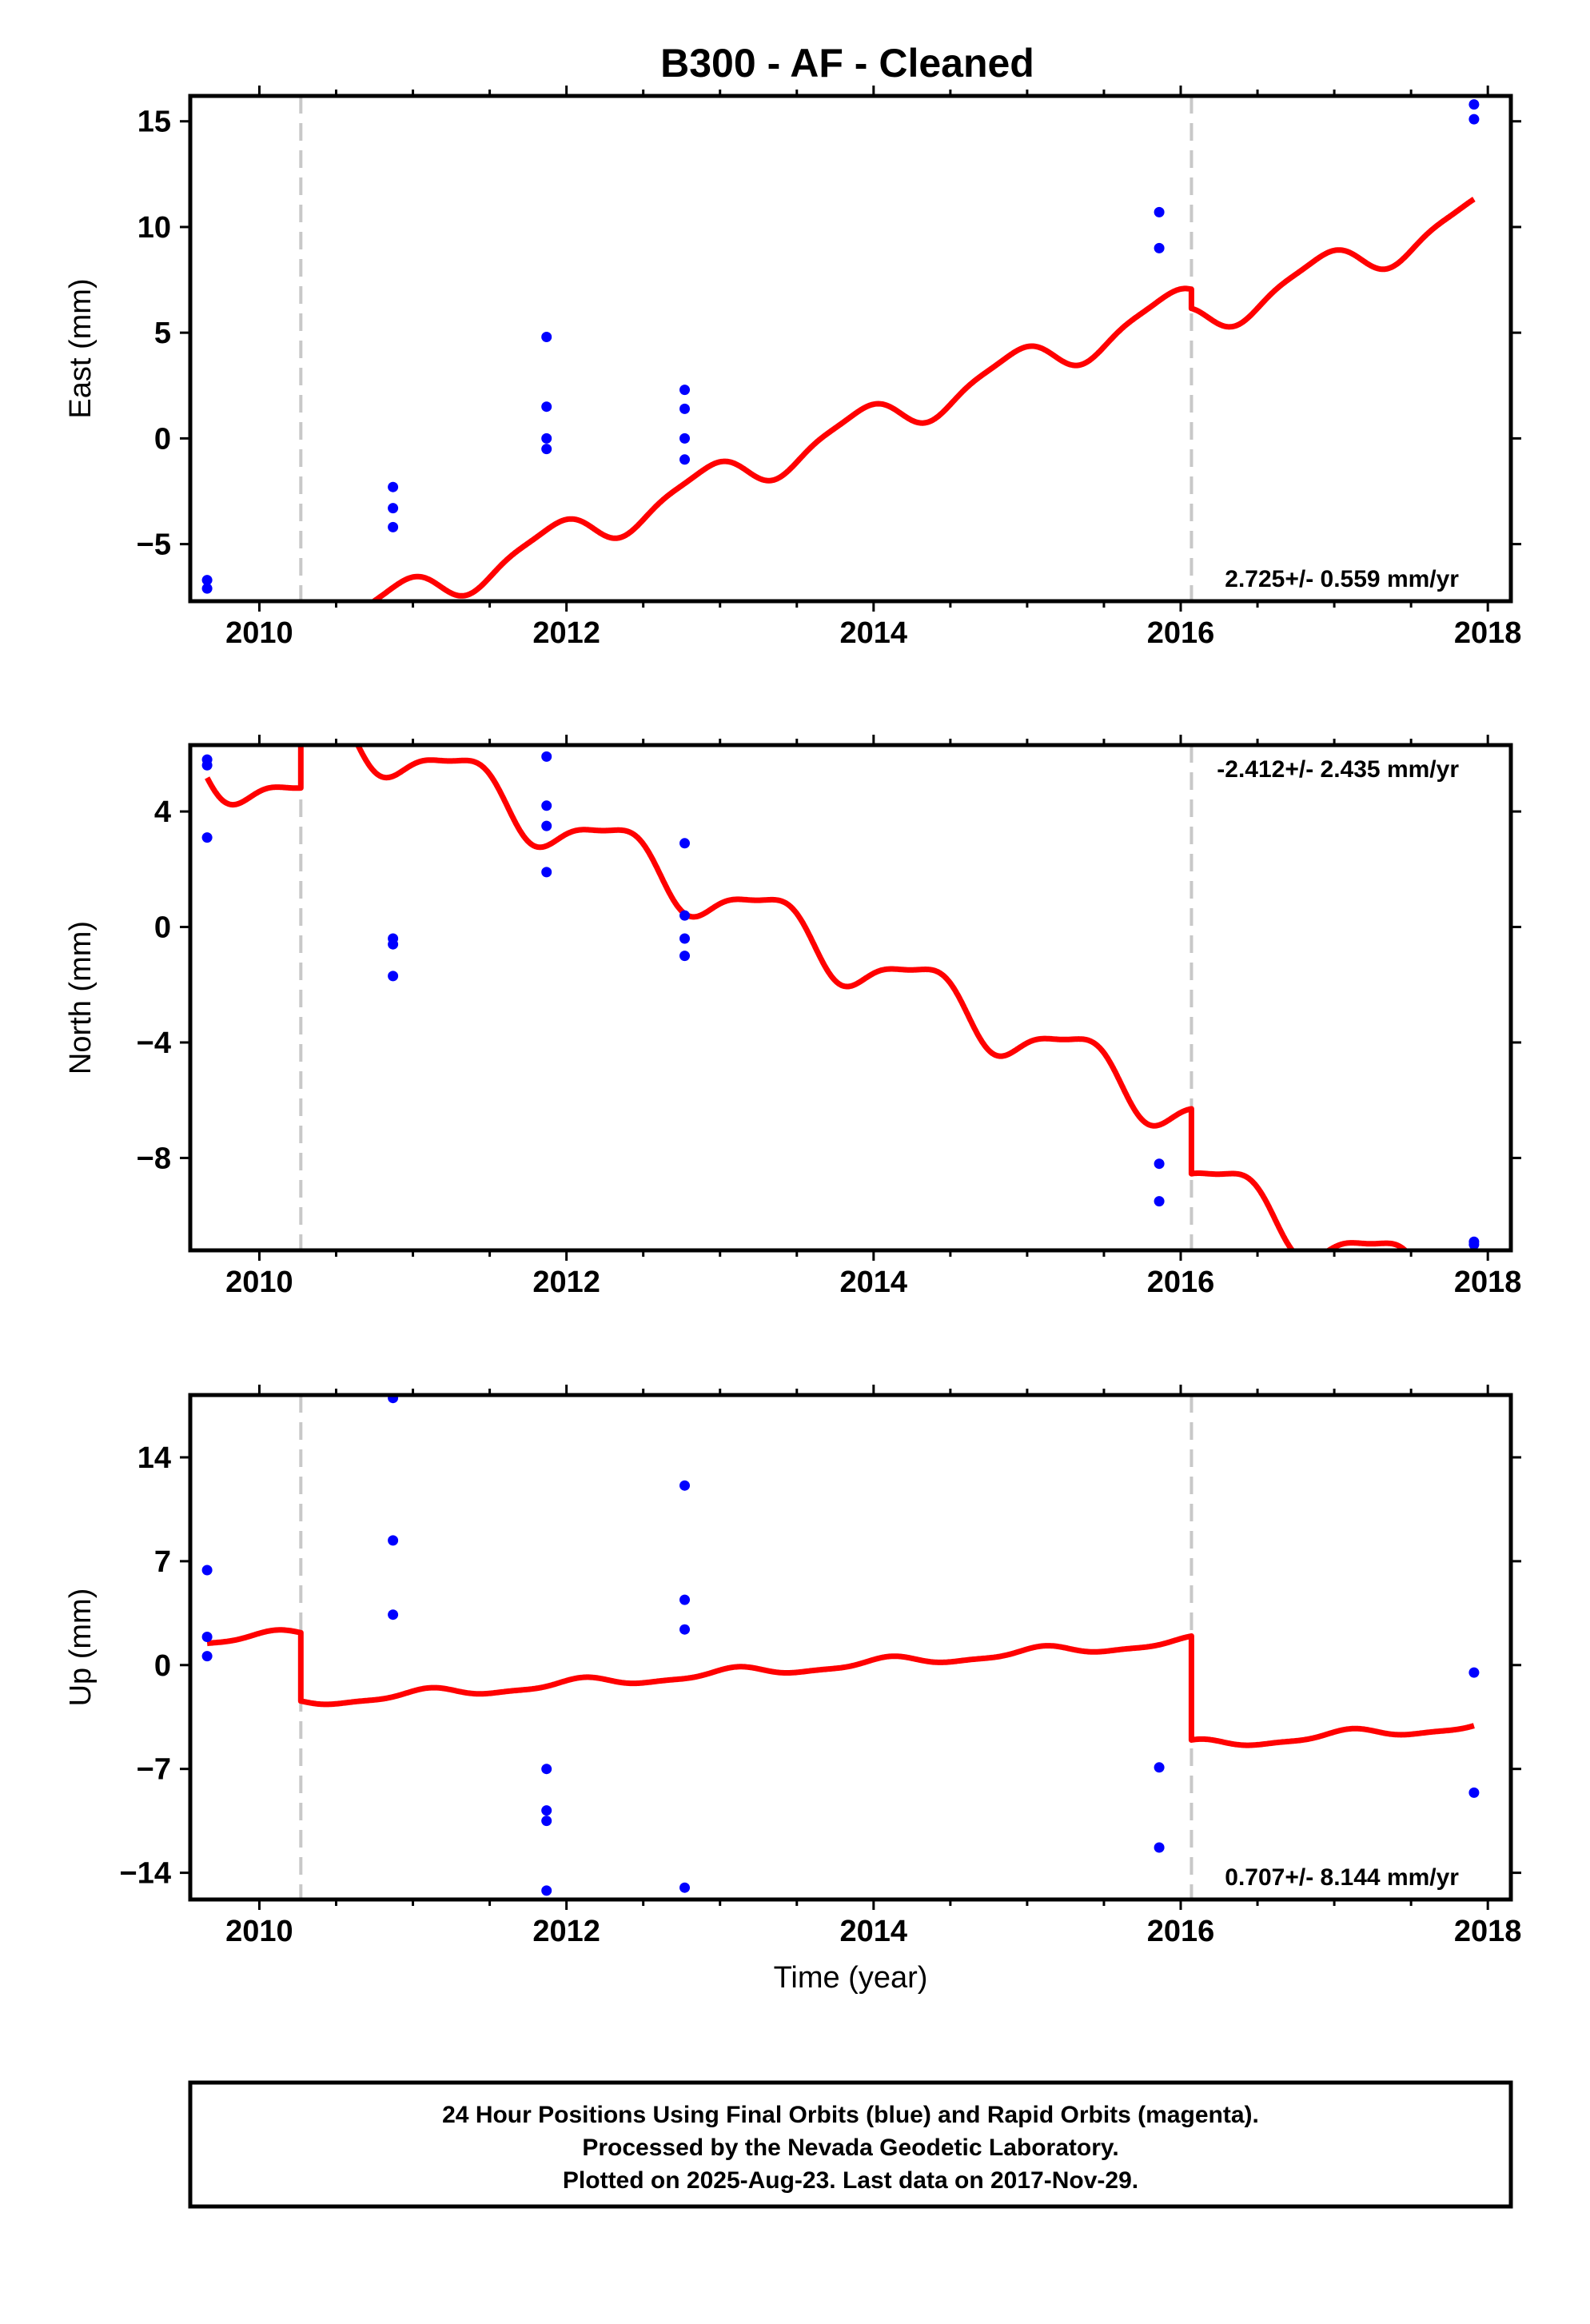  I want to click on y-tick-label: 4, so click(163, 812).